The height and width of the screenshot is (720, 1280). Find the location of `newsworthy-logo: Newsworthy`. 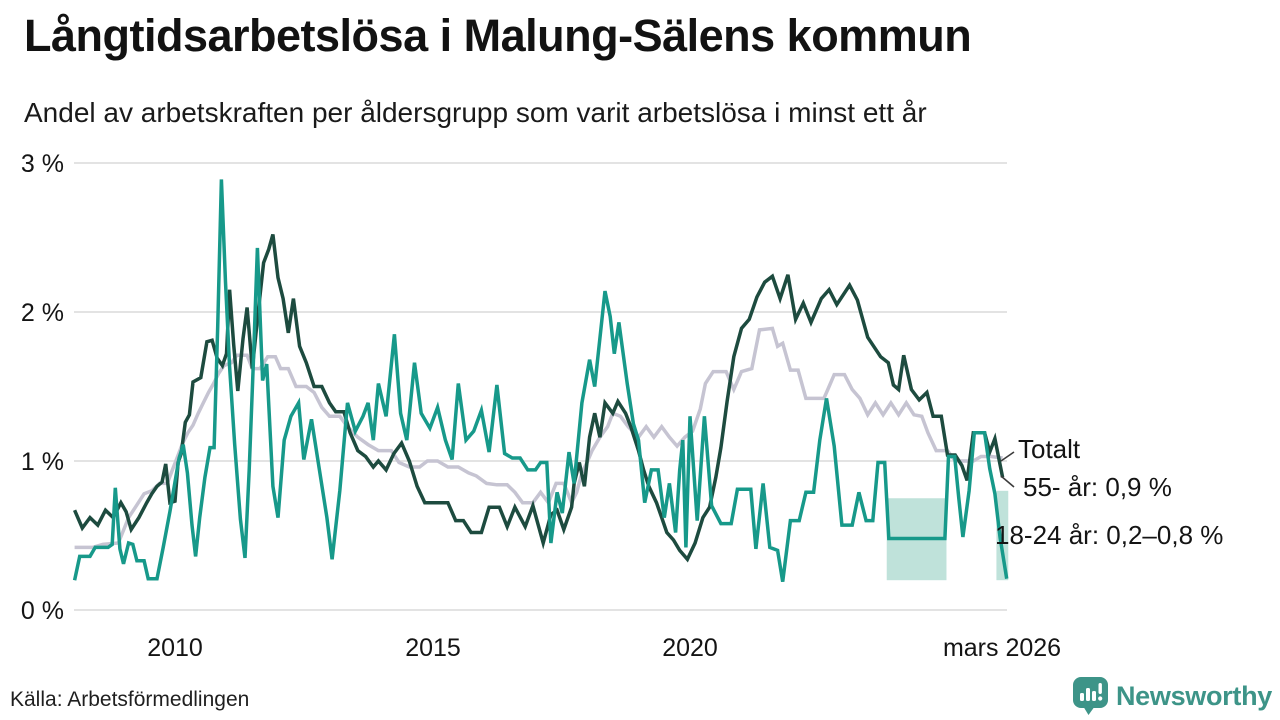

newsworthy-logo: Newsworthy is located at coordinates (1172, 696).